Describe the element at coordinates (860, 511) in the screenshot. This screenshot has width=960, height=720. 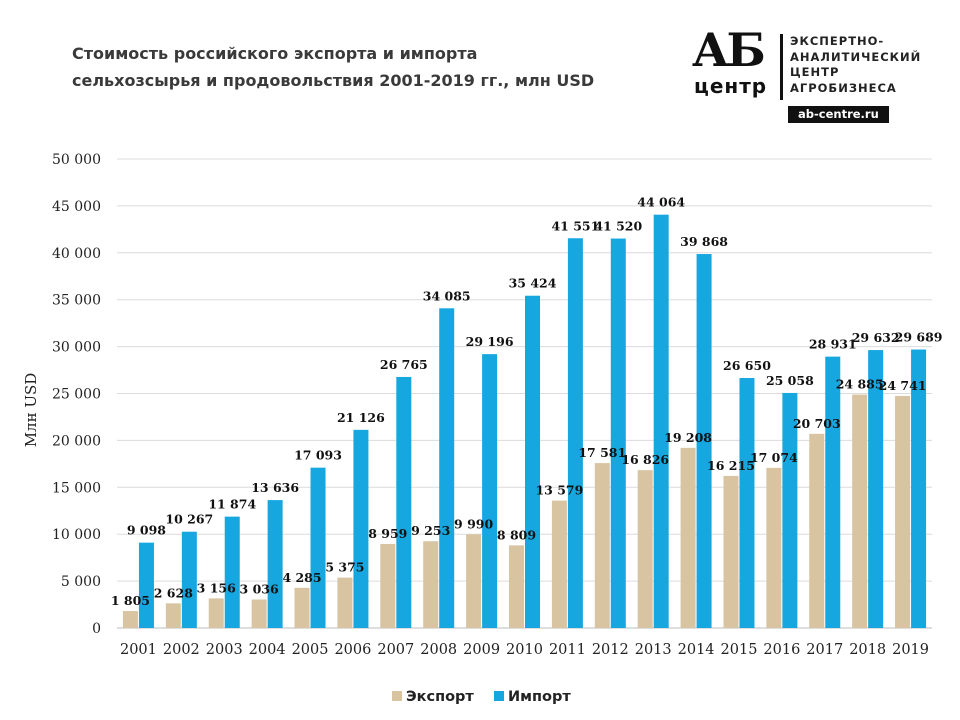
I see `bar-export-2018` at that location.